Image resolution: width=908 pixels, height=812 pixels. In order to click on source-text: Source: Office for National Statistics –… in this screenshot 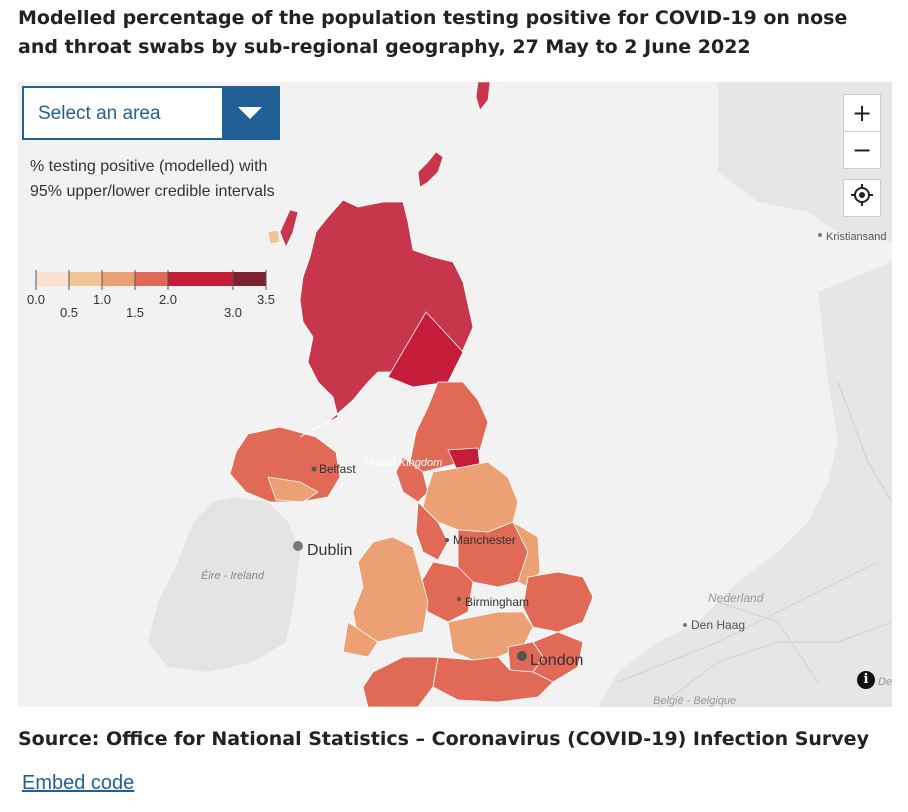, I will do `click(443, 739)`.